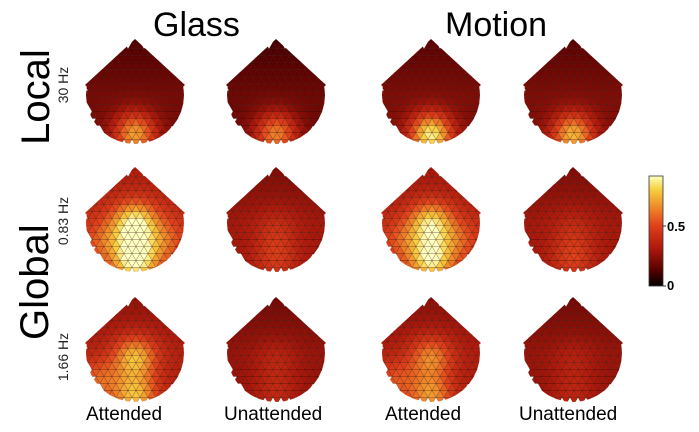 The height and width of the screenshot is (432, 699). Describe the element at coordinates (568, 414) in the screenshot. I see `condition-label-motion-unattended: Unattended` at that location.